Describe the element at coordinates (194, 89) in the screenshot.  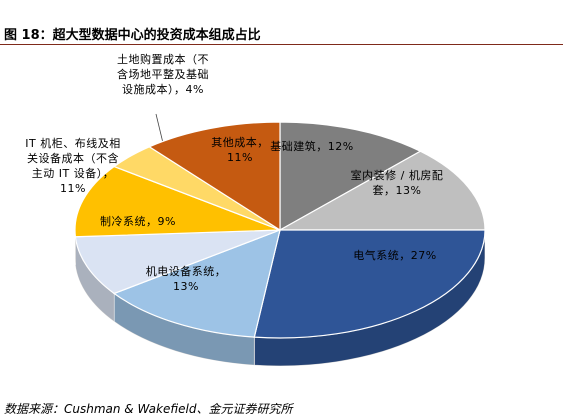
I see `label-value: 4%` at that location.